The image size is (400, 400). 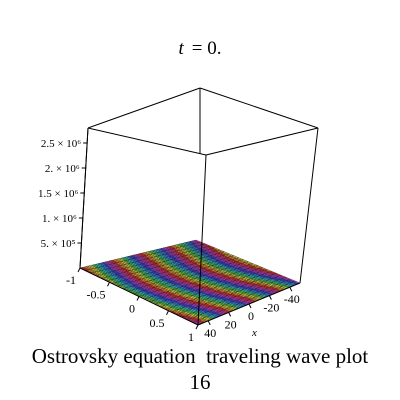 What do you see at coordinates (84, 198) in the screenshot?
I see `z-axis-line` at bounding box center [84, 198].